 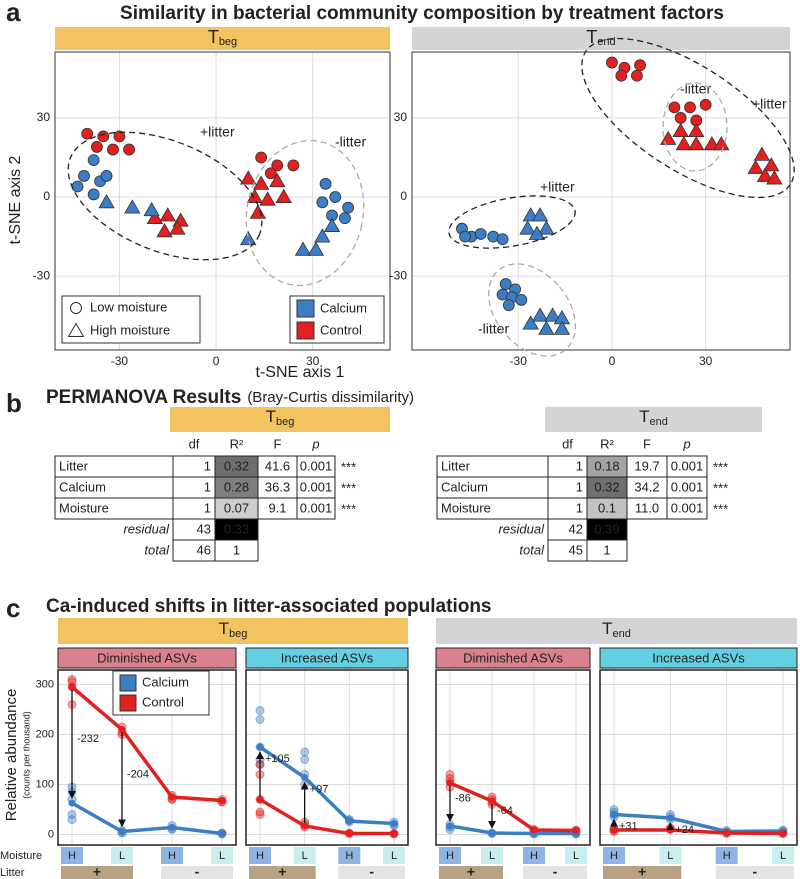 What do you see at coordinates (165, 681) in the screenshot?
I see `legend-label: Calcium` at bounding box center [165, 681].